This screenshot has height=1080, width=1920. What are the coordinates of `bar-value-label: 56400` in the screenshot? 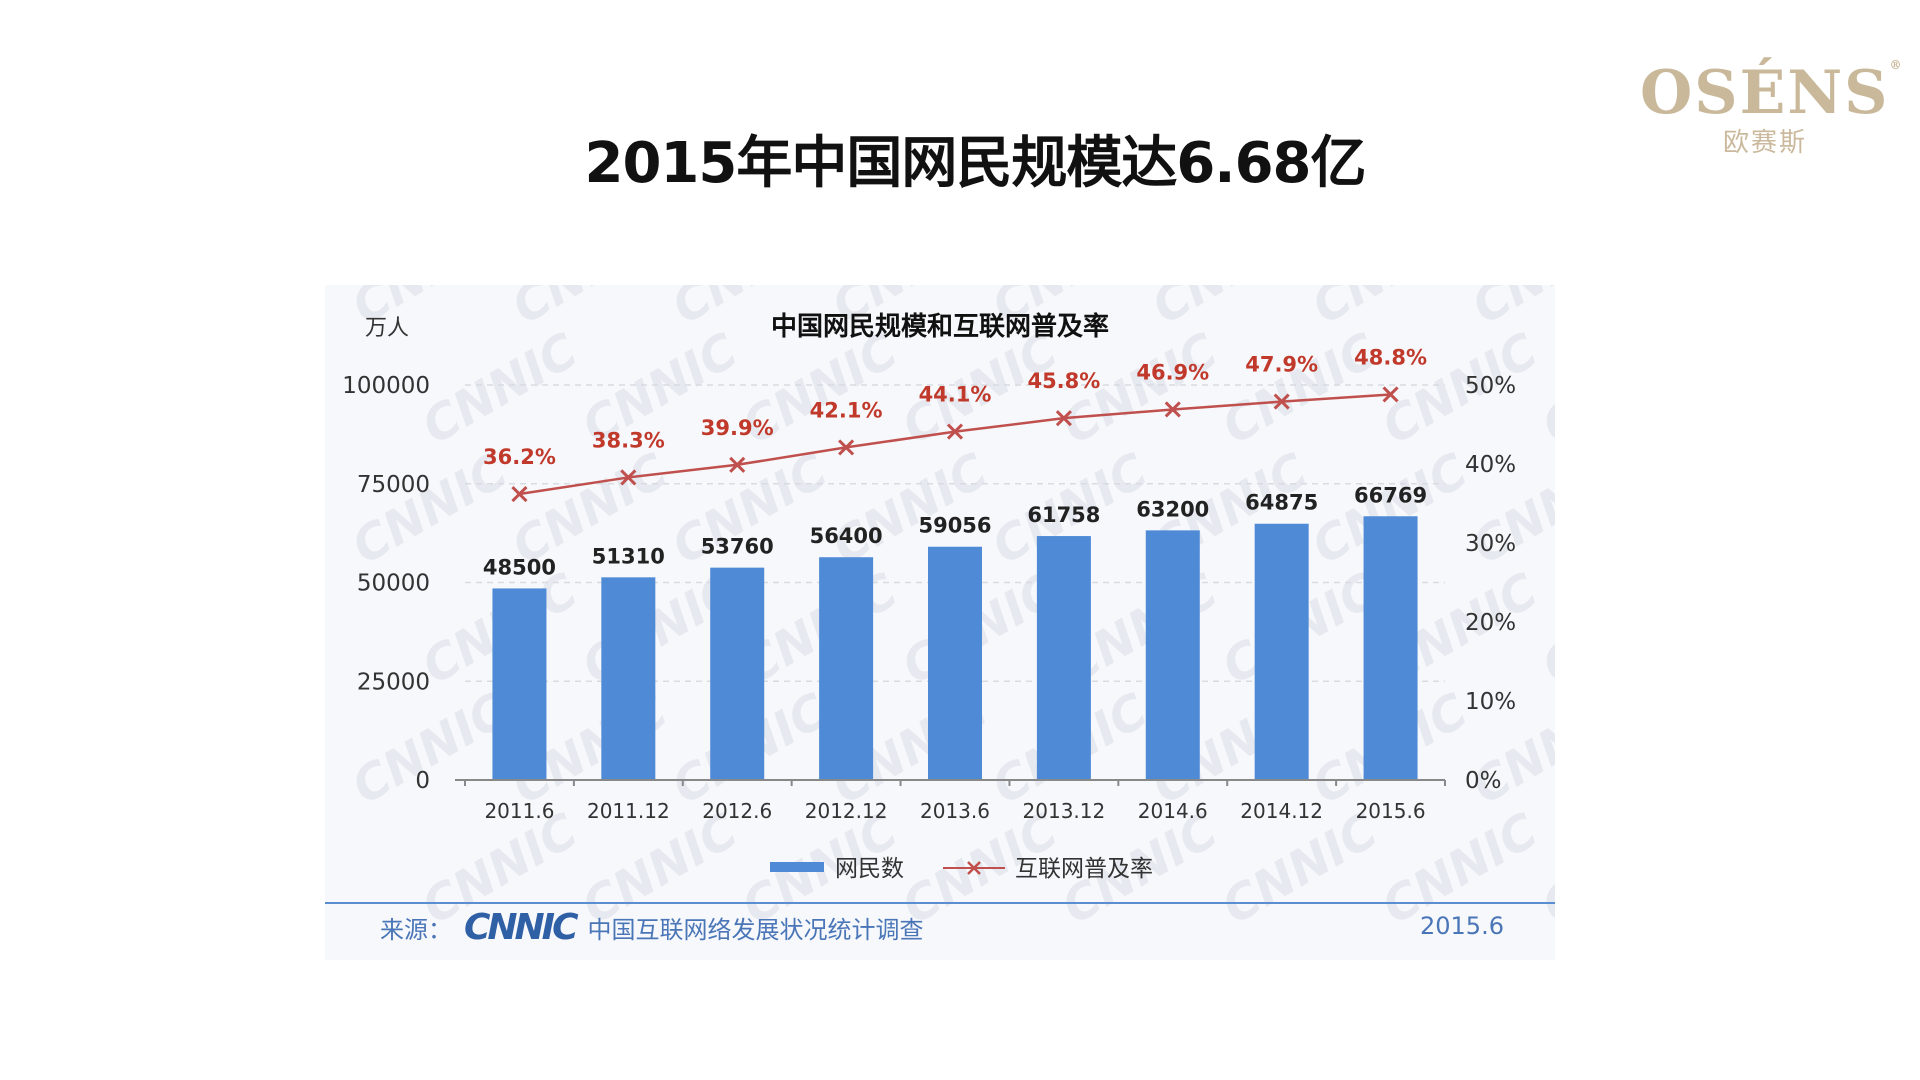 It's located at (846, 536).